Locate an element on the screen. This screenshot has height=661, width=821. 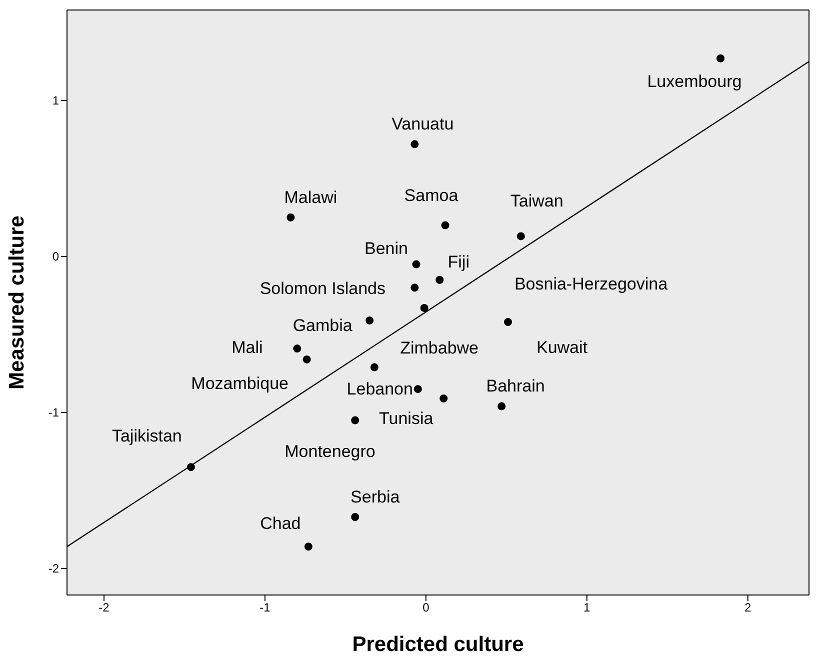
annotation: Solomon Islands is located at coordinates (323, 288).